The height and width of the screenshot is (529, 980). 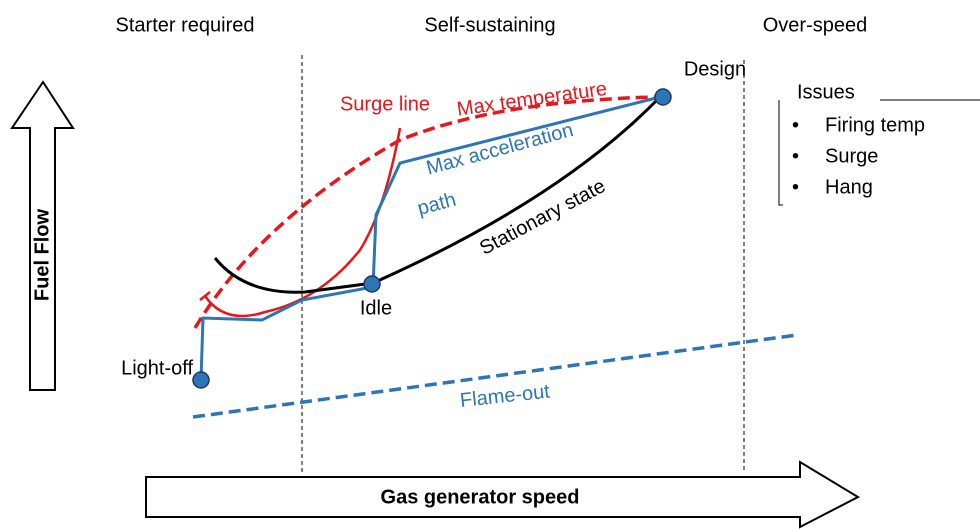 I want to click on region-label: Self-sustaining, so click(x=489, y=25).